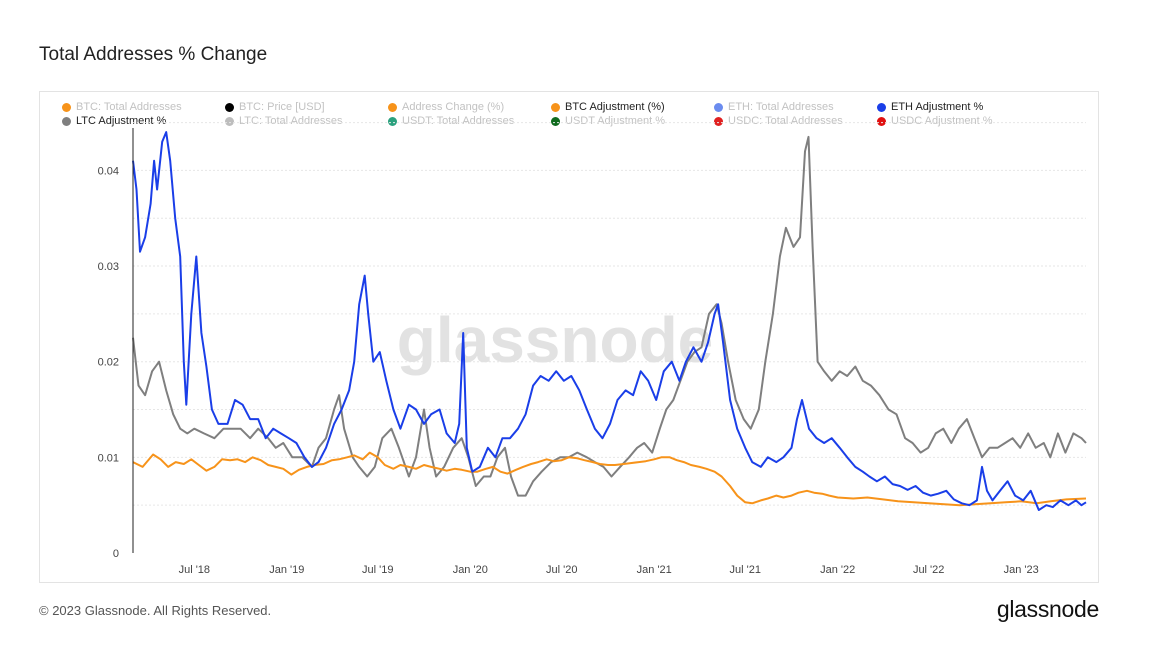  Describe the element at coordinates (615, 121) in the screenshot. I see `legend-label: USDT Adjustment %` at that location.